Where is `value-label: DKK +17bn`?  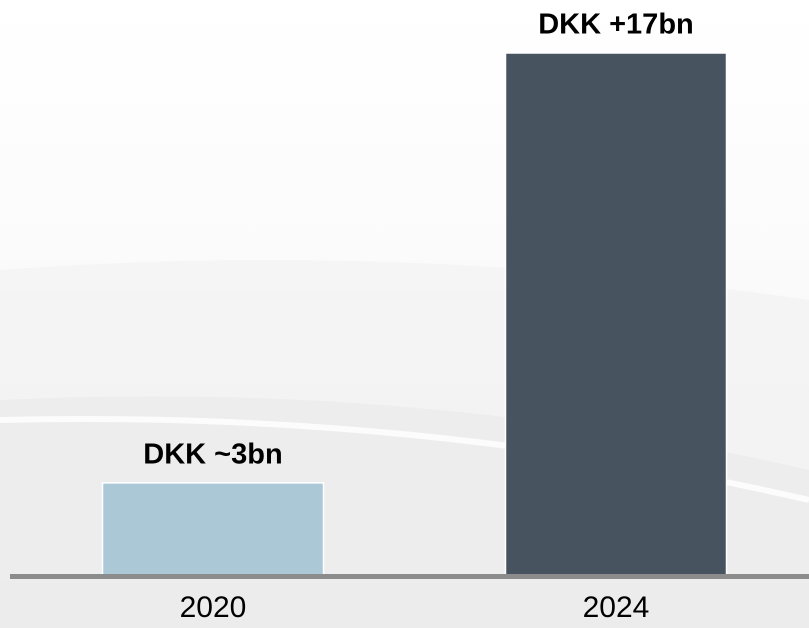
value-label: DKK +17bn is located at coordinates (616, 25).